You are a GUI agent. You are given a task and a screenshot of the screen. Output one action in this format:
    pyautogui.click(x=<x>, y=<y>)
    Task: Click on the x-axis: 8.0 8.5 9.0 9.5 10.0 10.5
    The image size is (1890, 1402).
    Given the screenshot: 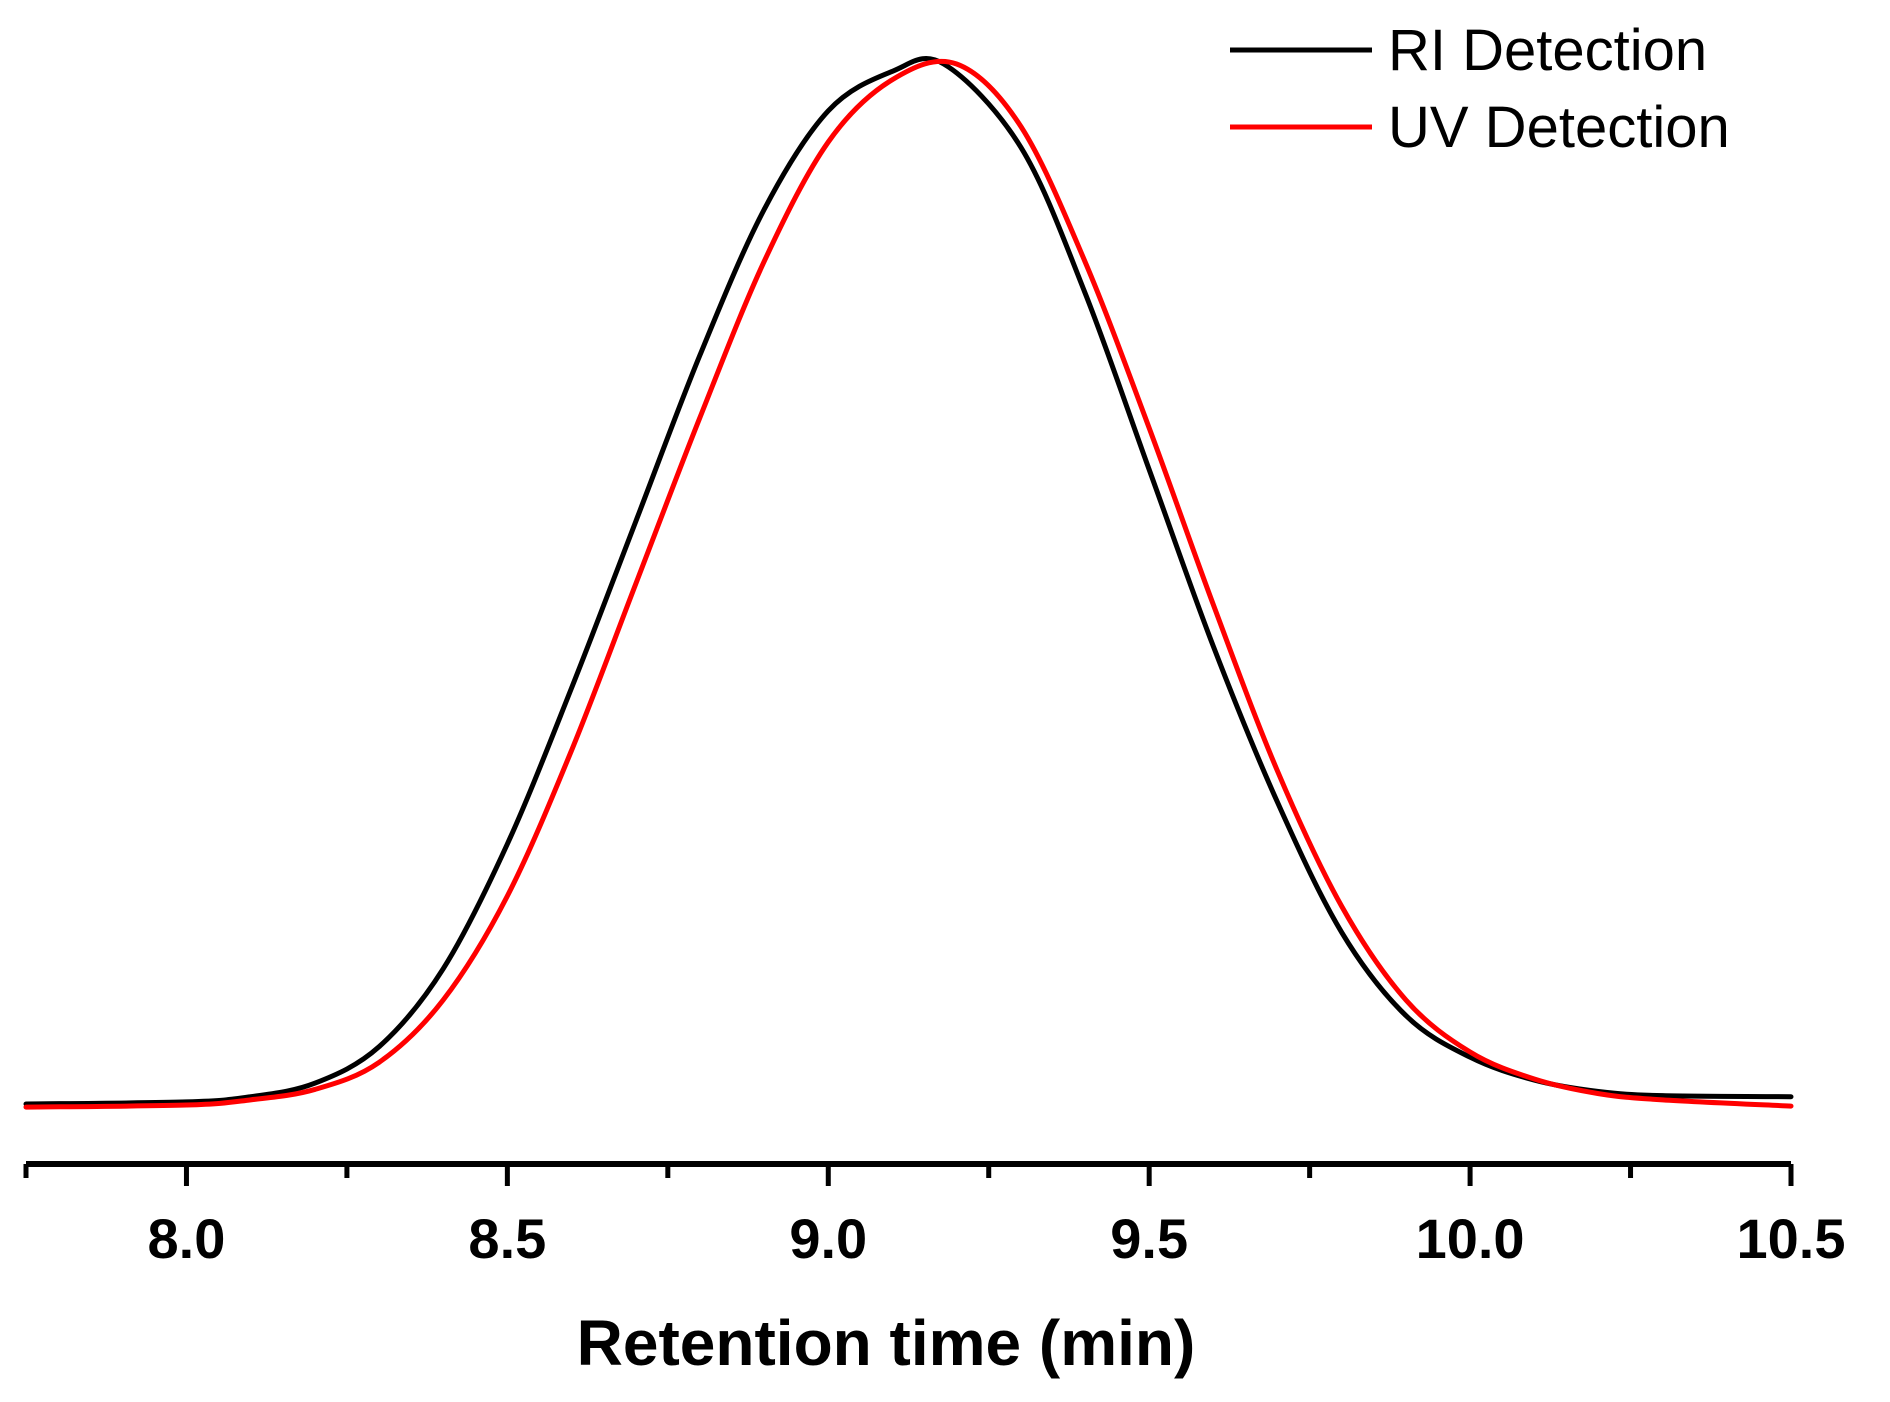 What is the action you would take?
    pyautogui.click(x=934, y=1215)
    